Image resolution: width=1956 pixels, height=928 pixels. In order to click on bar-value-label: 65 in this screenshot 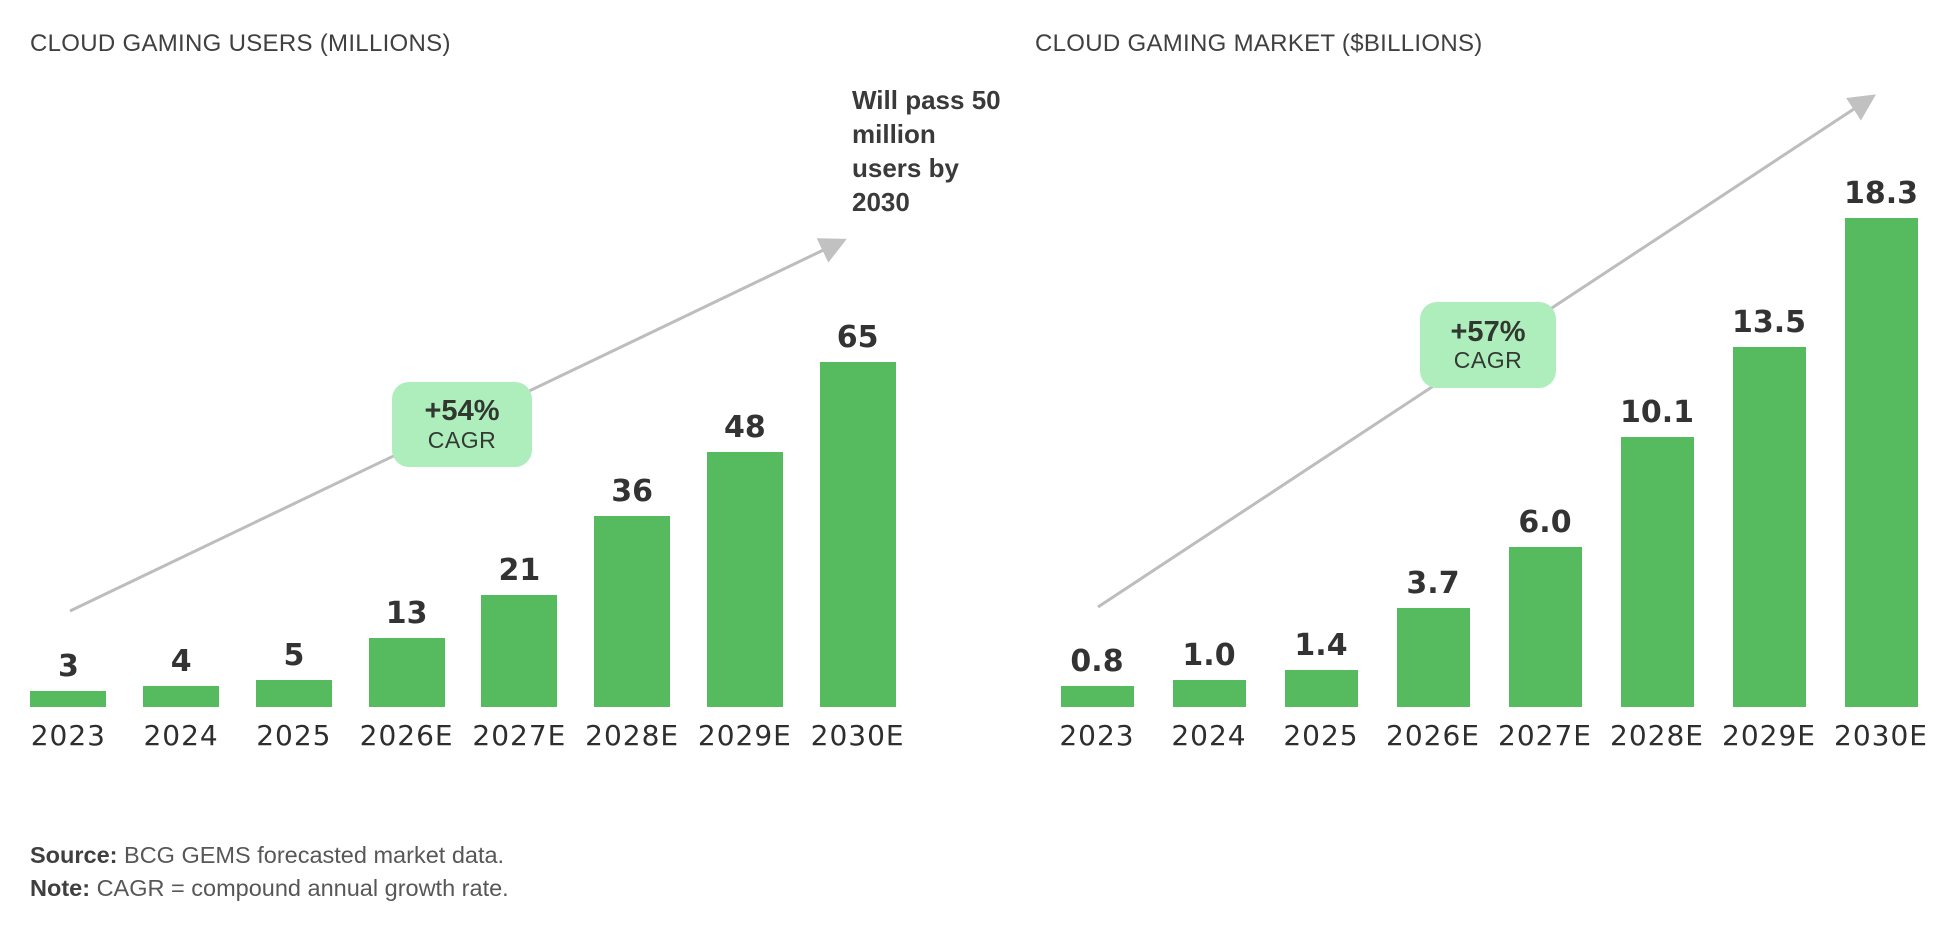, I will do `click(857, 337)`.